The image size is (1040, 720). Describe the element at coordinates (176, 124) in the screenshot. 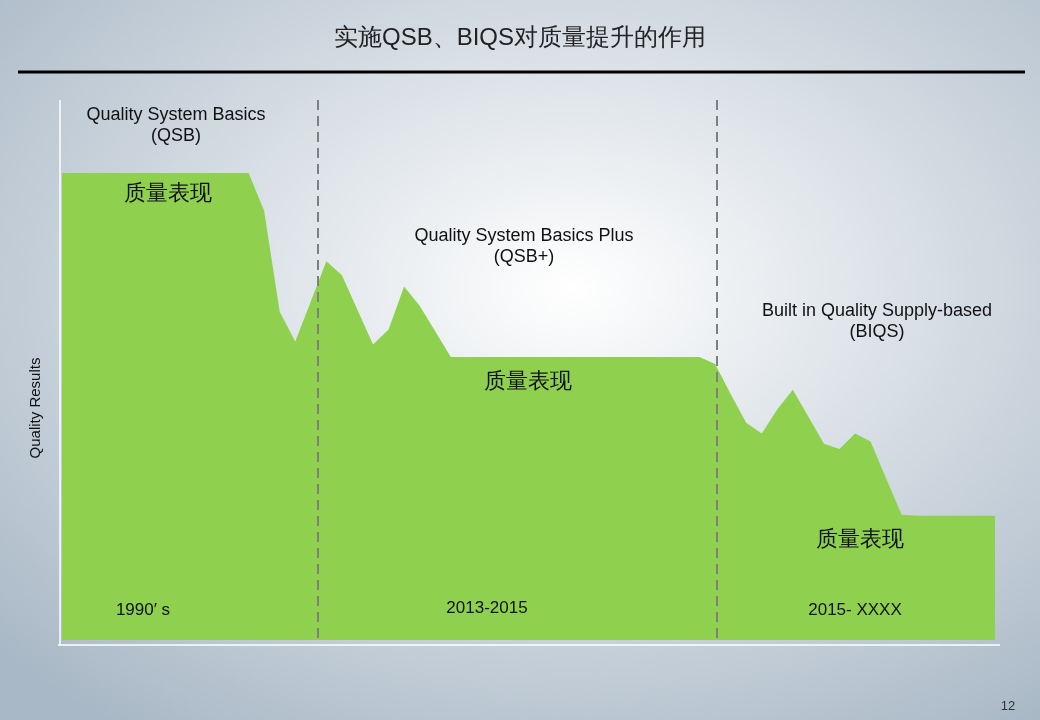

I see `text: Quality System Basics (QSB)` at that location.